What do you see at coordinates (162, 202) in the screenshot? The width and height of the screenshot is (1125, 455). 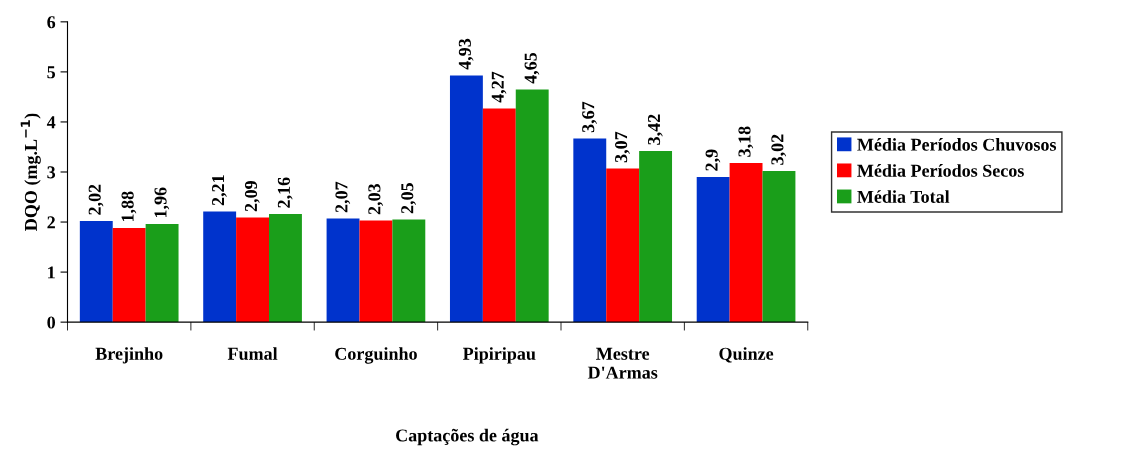 I see `data-label: 1,96` at bounding box center [162, 202].